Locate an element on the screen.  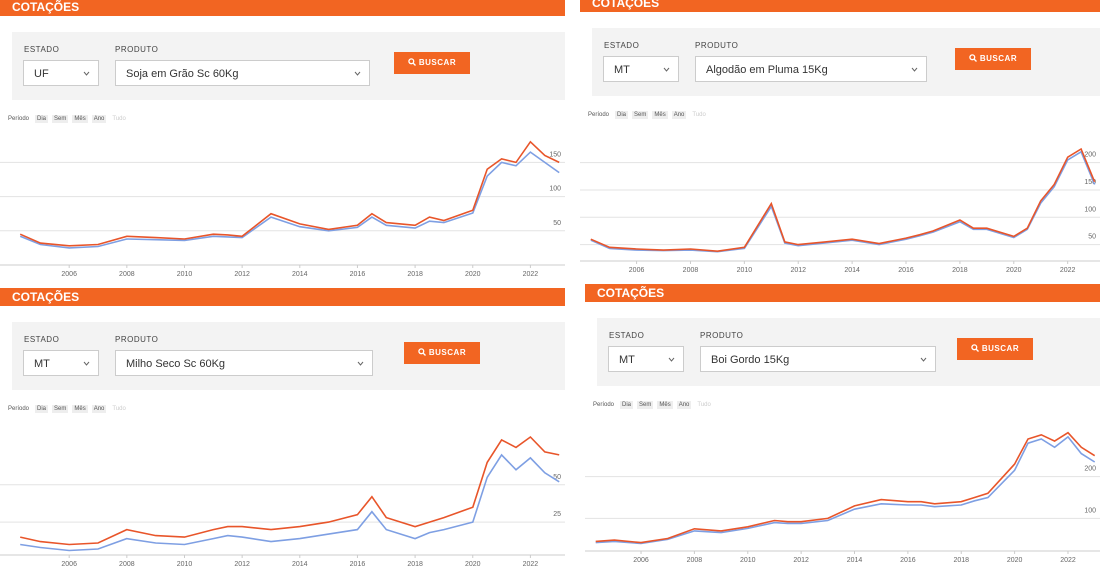
chart: 25 50 2006 2008 2010 2012 2014 2016 2018 2020 2022 is located at coordinates (282, 501).